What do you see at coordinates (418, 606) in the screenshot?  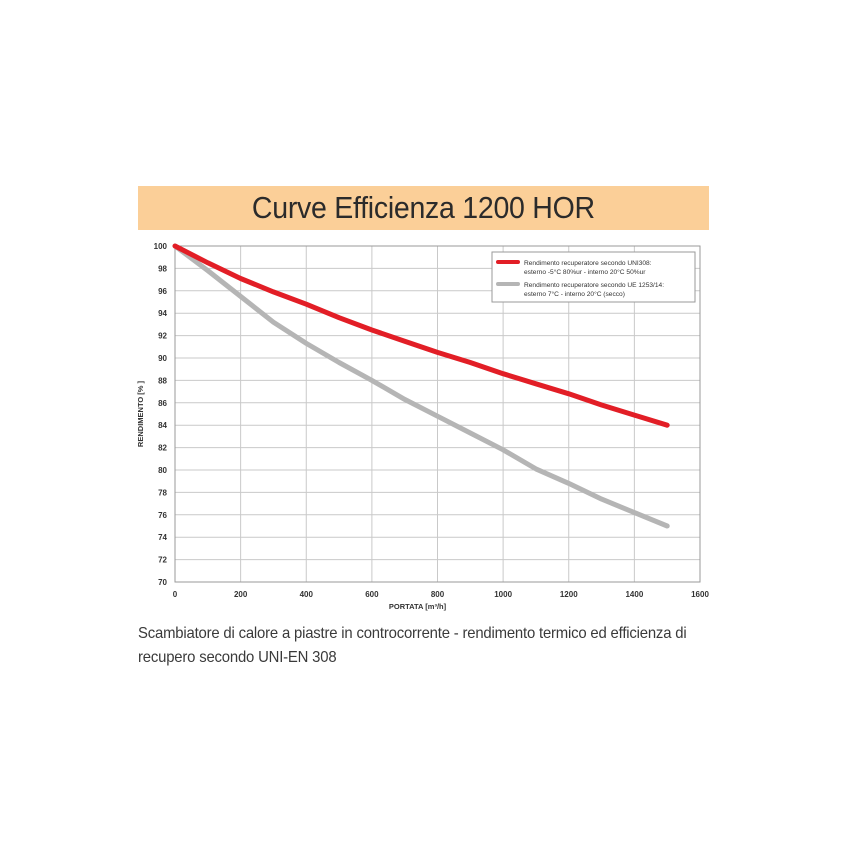 I see `x-axis-label: PORTATA [m³/h]` at bounding box center [418, 606].